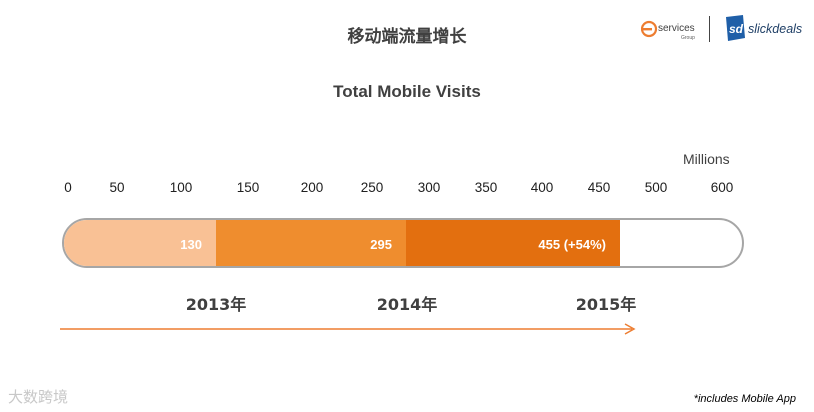  I want to click on axis-tick-label: 300, so click(429, 187).